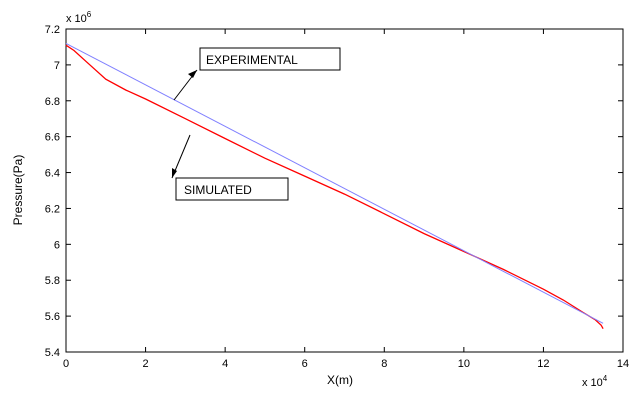  I want to click on y-exponent-label: x 106, so click(79, 17).